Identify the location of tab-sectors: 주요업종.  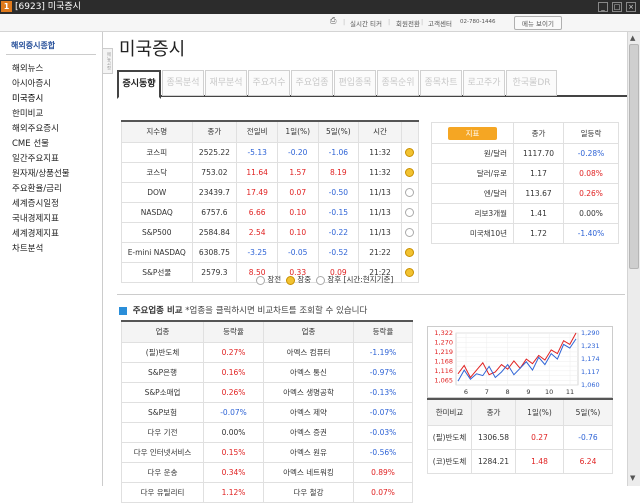
(312, 83).